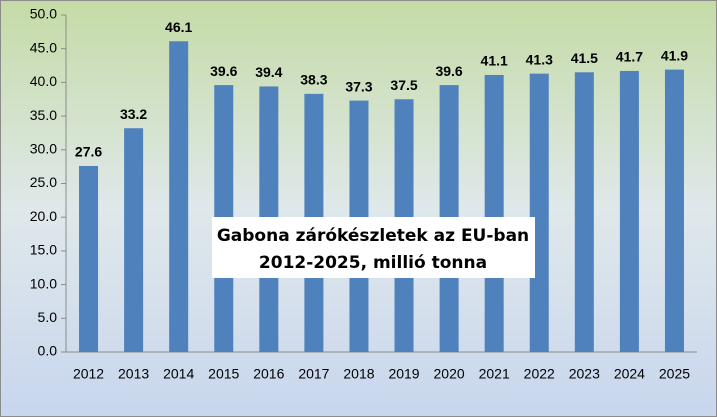  Describe the element at coordinates (313, 80) in the screenshot. I see `value-label: 38.3` at that location.